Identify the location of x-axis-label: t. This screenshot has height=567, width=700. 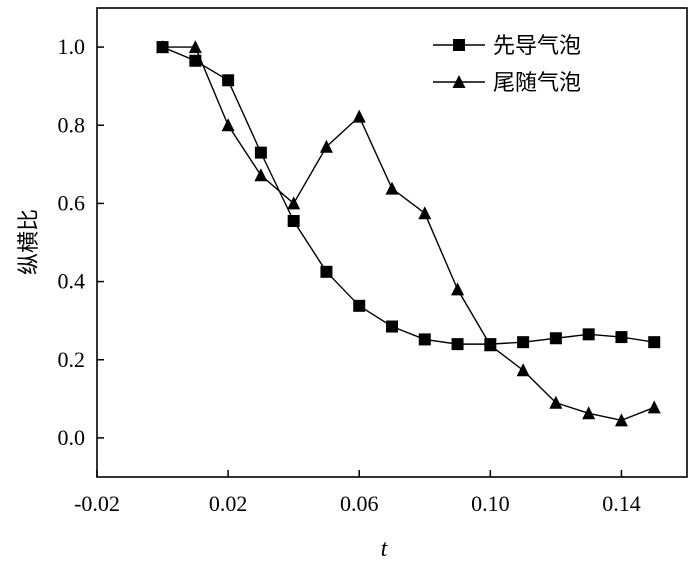
(385, 549).